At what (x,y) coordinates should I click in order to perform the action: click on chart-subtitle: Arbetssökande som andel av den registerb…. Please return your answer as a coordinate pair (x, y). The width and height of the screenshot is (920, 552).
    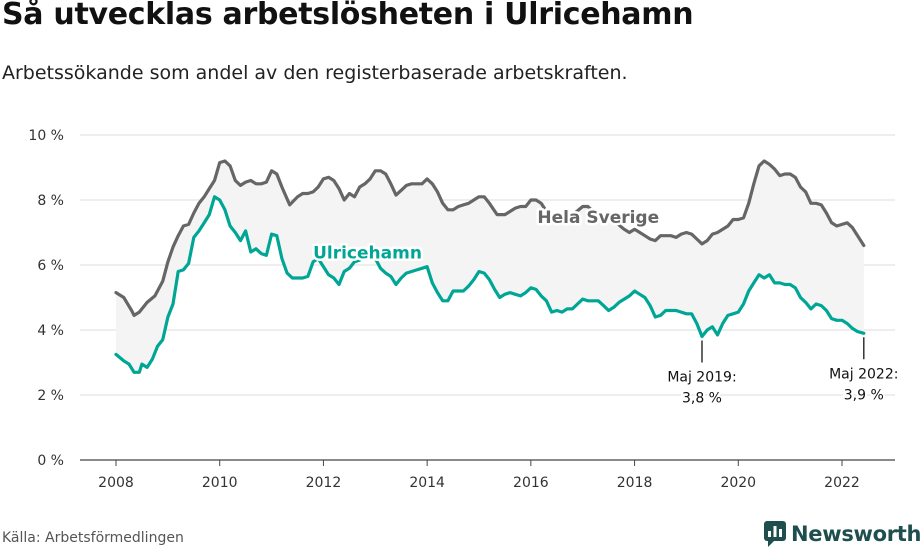
    Looking at the image, I should click on (315, 73).